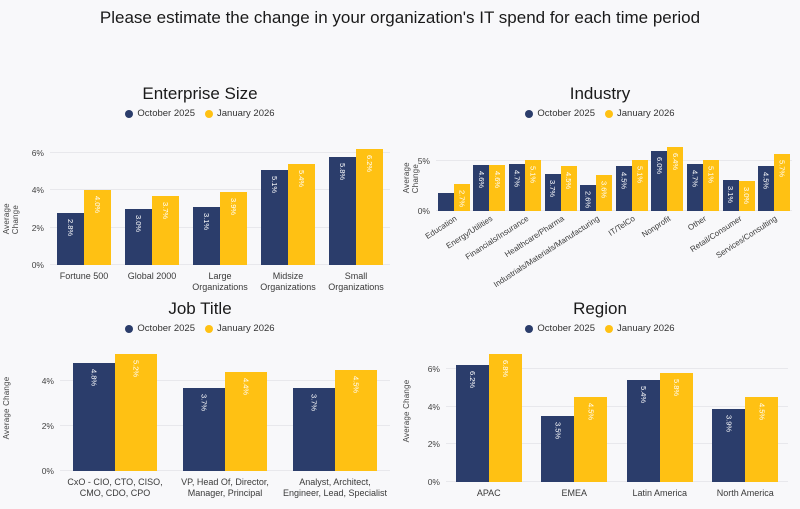  I want to click on bar-value-label: 5.8%, so click(342, 171).